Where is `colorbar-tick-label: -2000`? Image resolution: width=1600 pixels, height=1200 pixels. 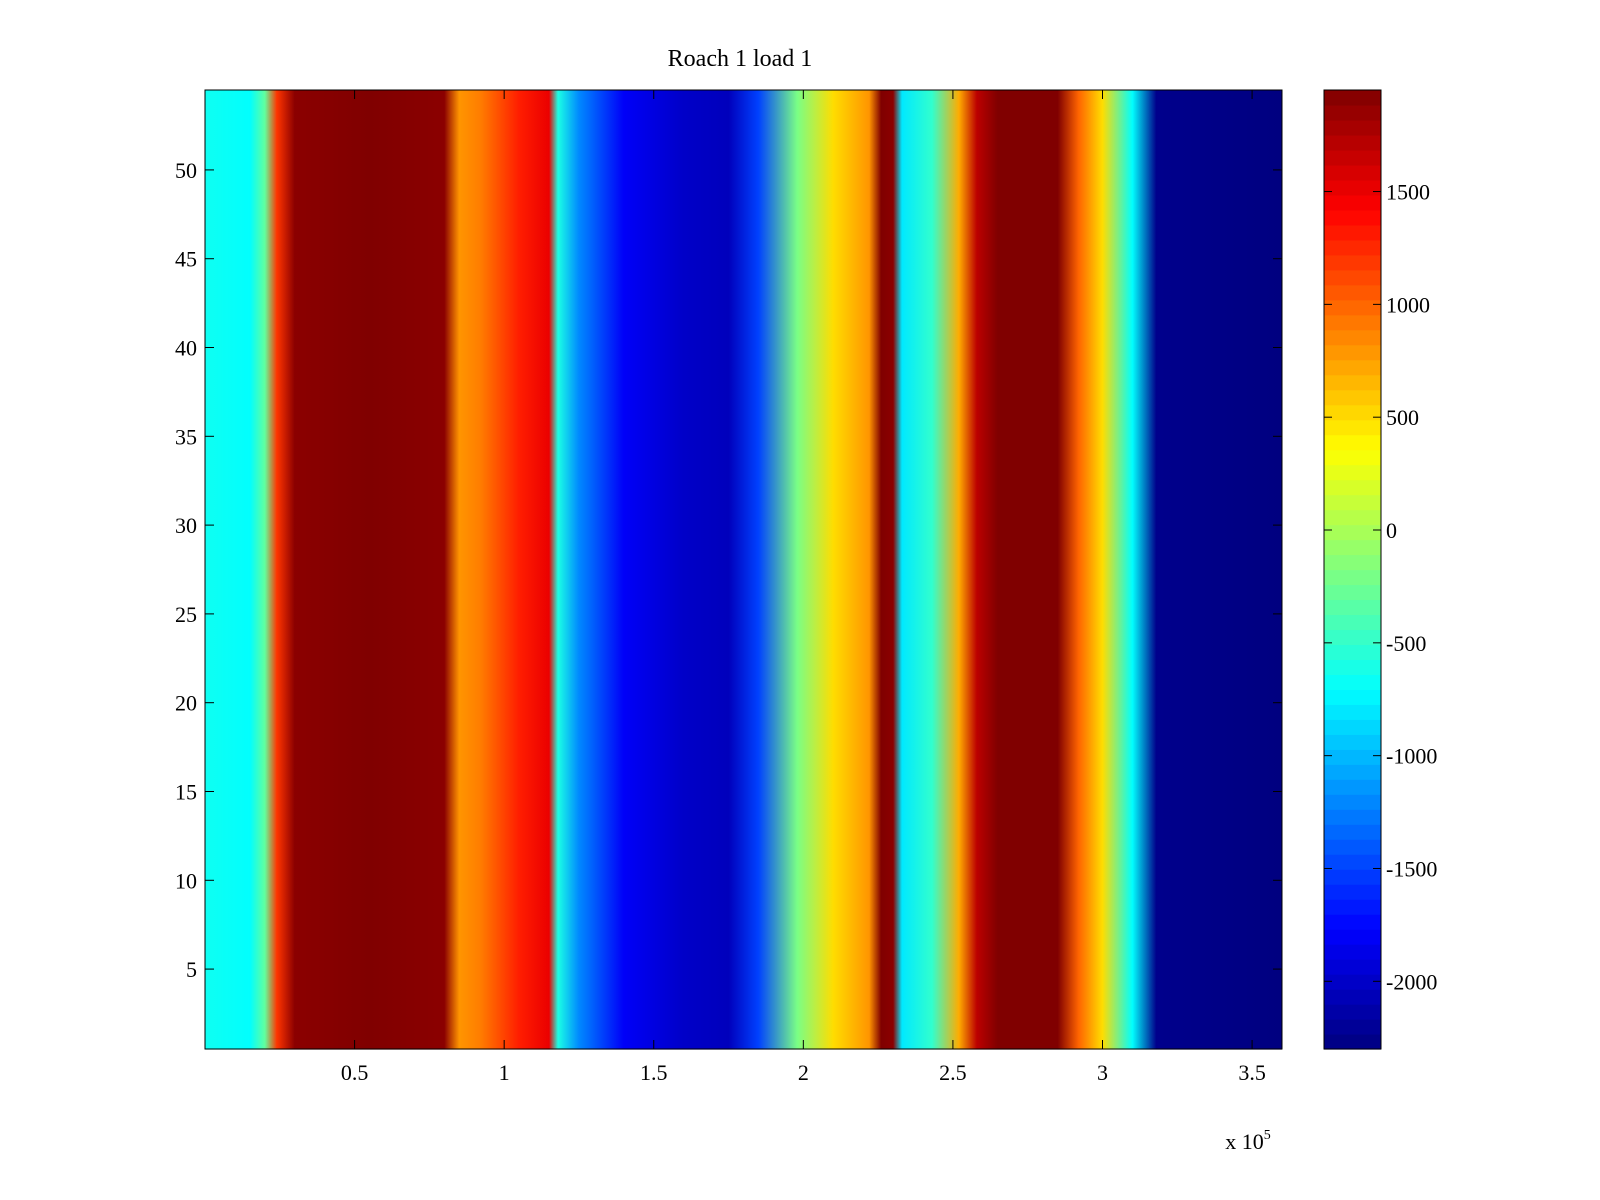 colorbar-tick-label: -2000 is located at coordinates (1411, 981).